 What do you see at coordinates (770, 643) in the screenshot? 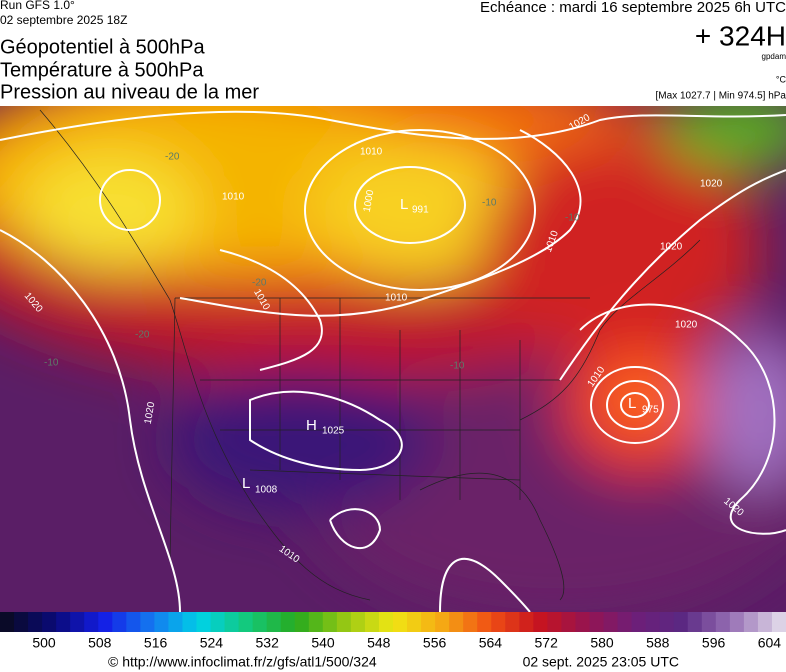
I see `colorbar-label: 604` at bounding box center [770, 643].